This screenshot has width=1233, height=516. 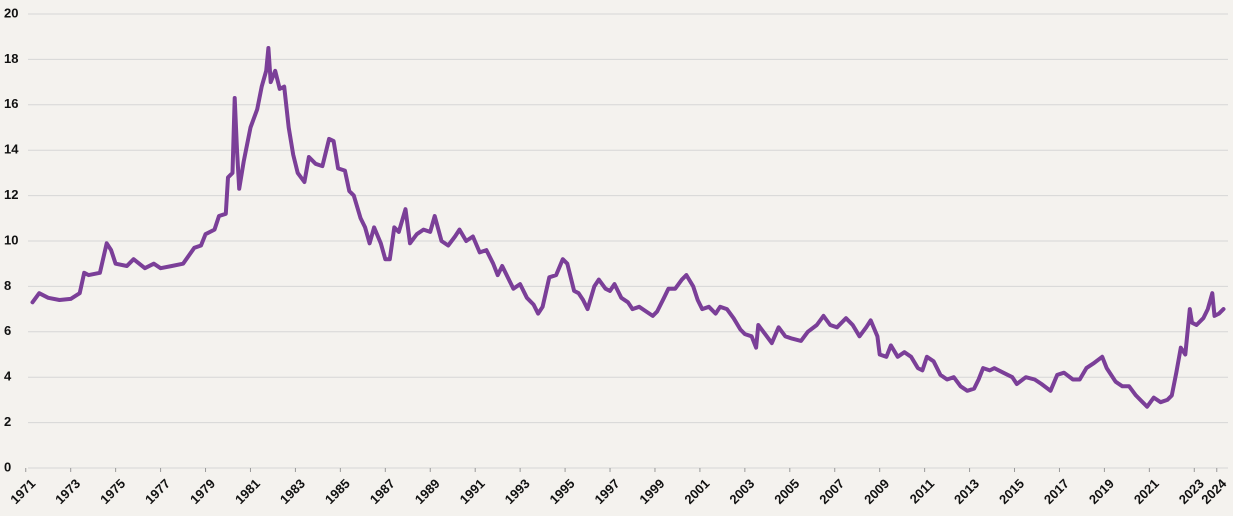 I want to click on y-tick-label: 14, so click(x=11, y=149).